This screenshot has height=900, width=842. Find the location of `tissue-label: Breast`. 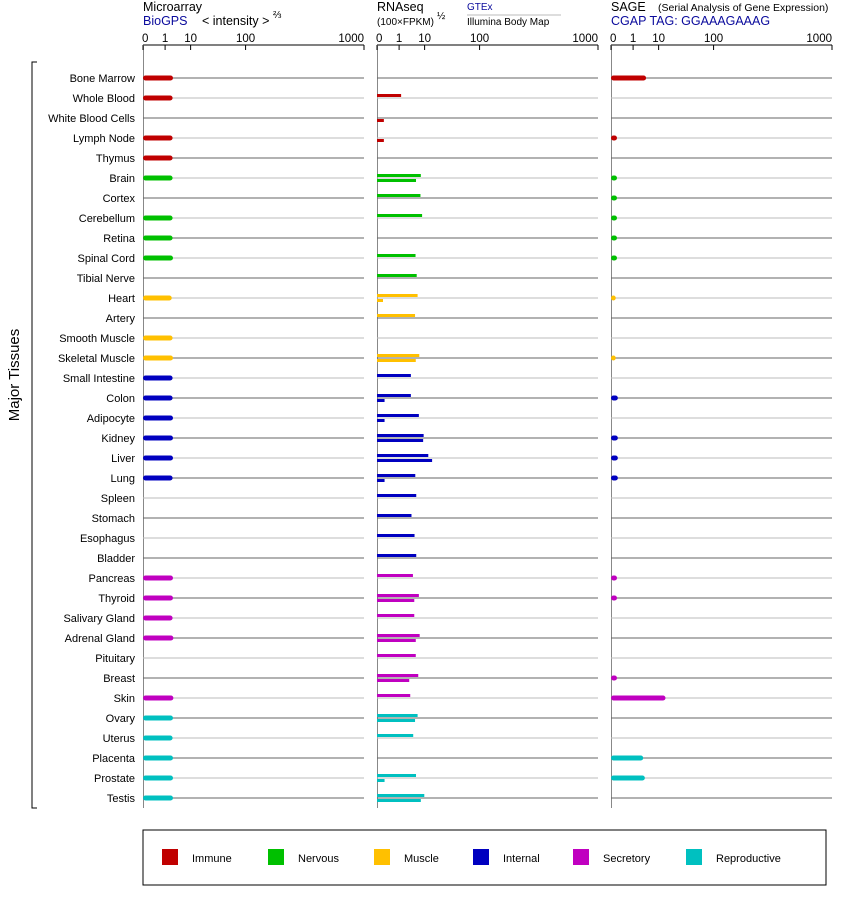

tissue-label: Breast is located at coordinates (119, 679).